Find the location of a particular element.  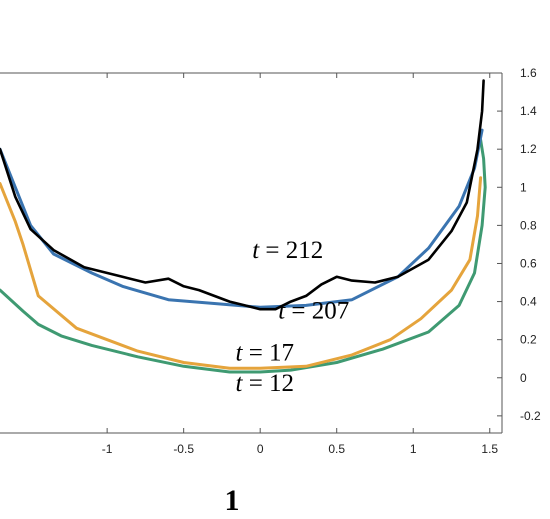

y-tick-label: -0.2 is located at coordinates (530, 416).